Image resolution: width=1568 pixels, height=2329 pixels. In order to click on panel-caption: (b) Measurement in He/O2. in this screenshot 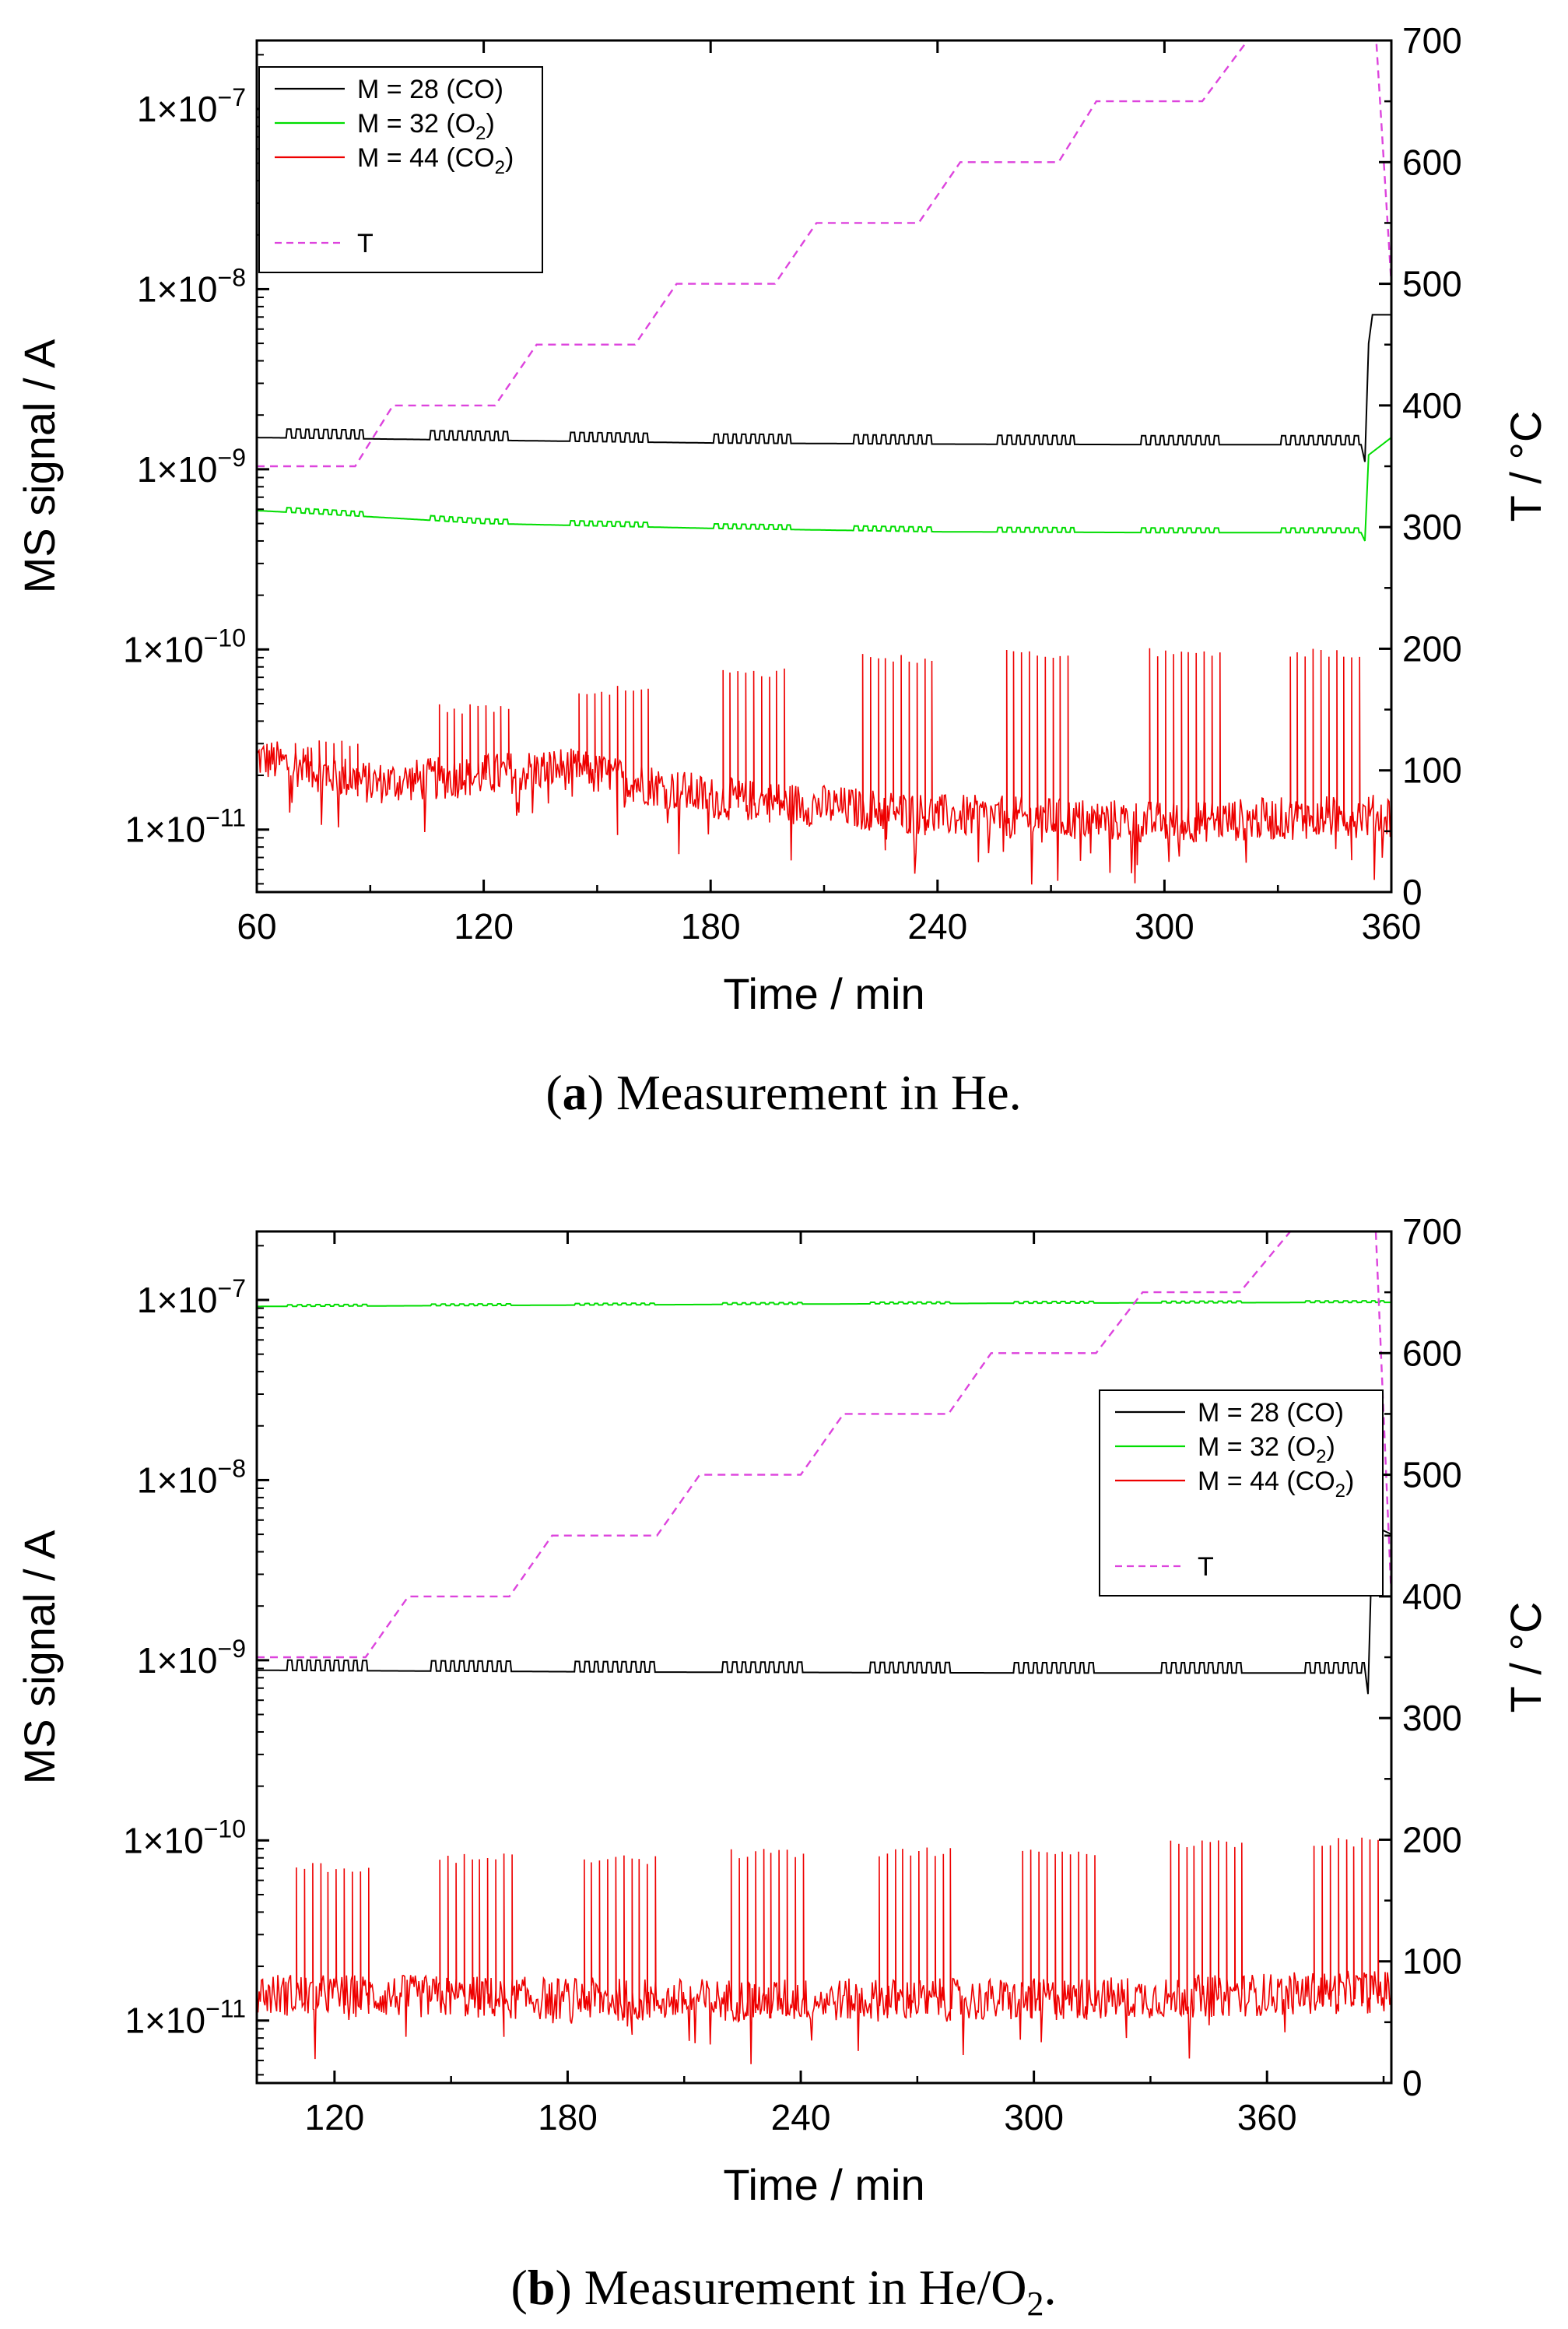, I will do `click(784, 2291)`.